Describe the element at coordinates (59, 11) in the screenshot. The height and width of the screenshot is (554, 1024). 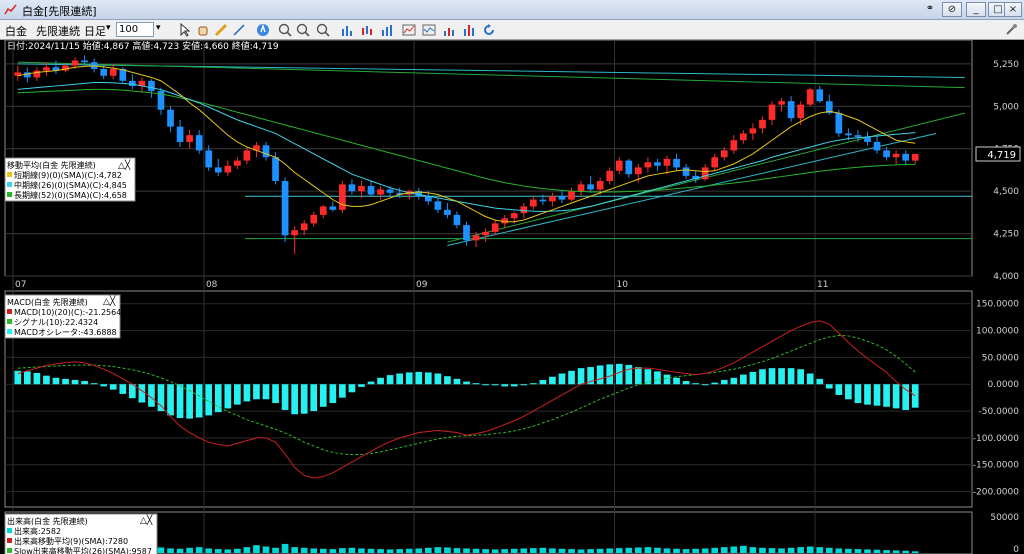
I see `window-title: 白金[先限連続]` at that location.